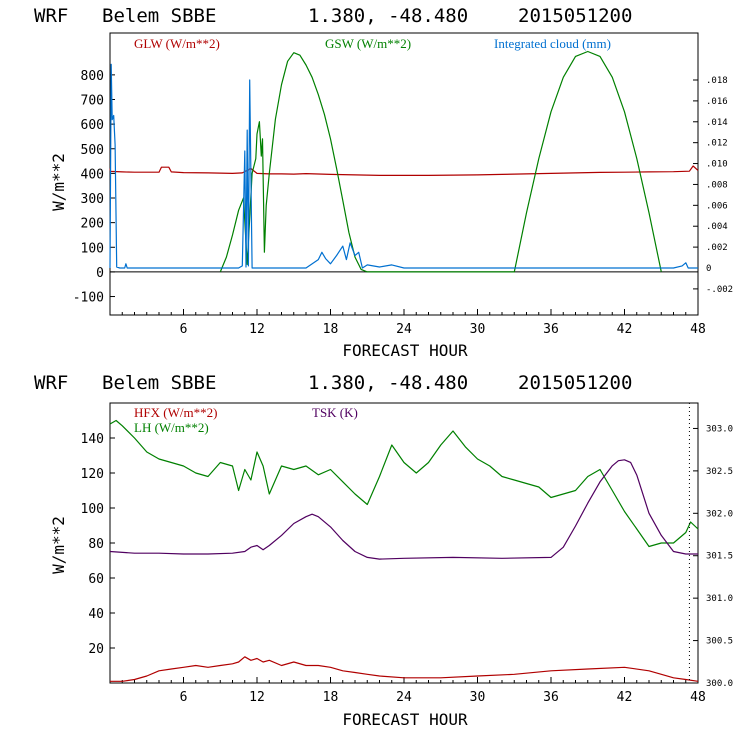  Describe the element at coordinates (92, 509) in the screenshot. I see `panel-2-y-tick-label: 100` at that location.